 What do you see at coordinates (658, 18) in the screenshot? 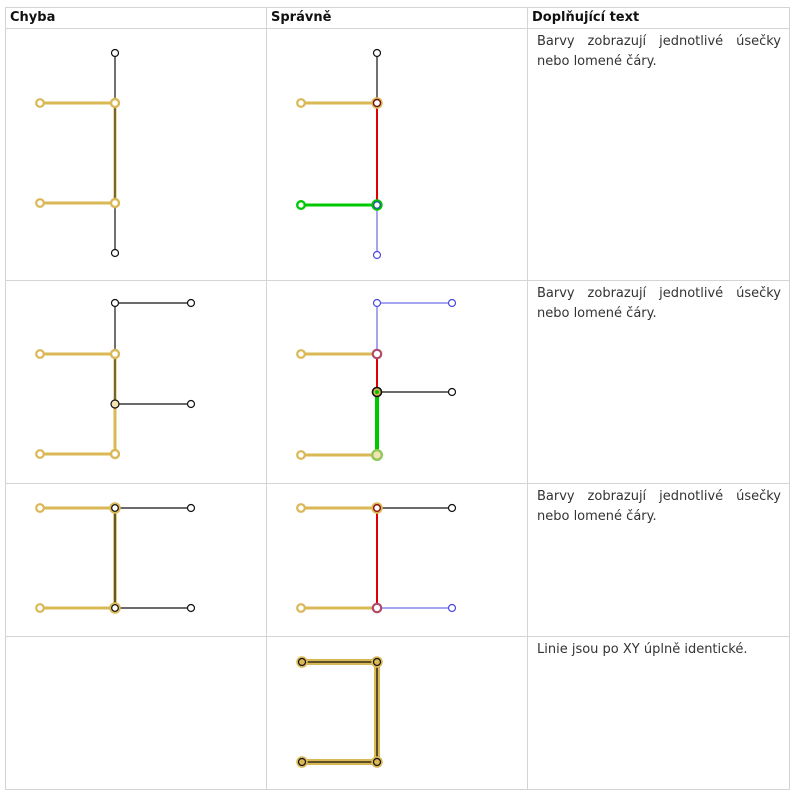
I see `header-doplnujici-text: Doplňující text` at bounding box center [658, 18].